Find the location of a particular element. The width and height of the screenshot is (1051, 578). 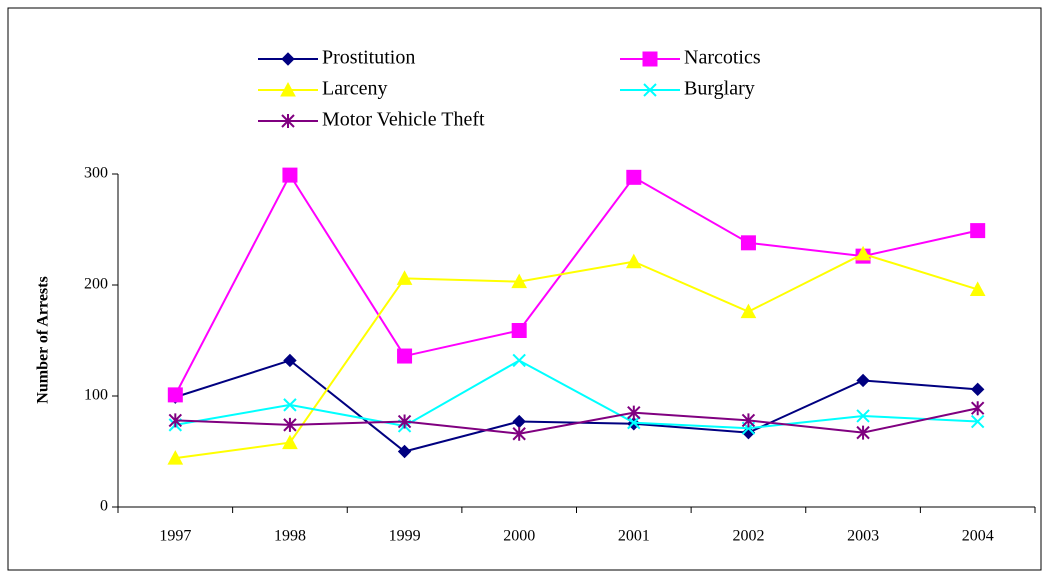

x-tick-label: 2004 is located at coordinates (978, 536).